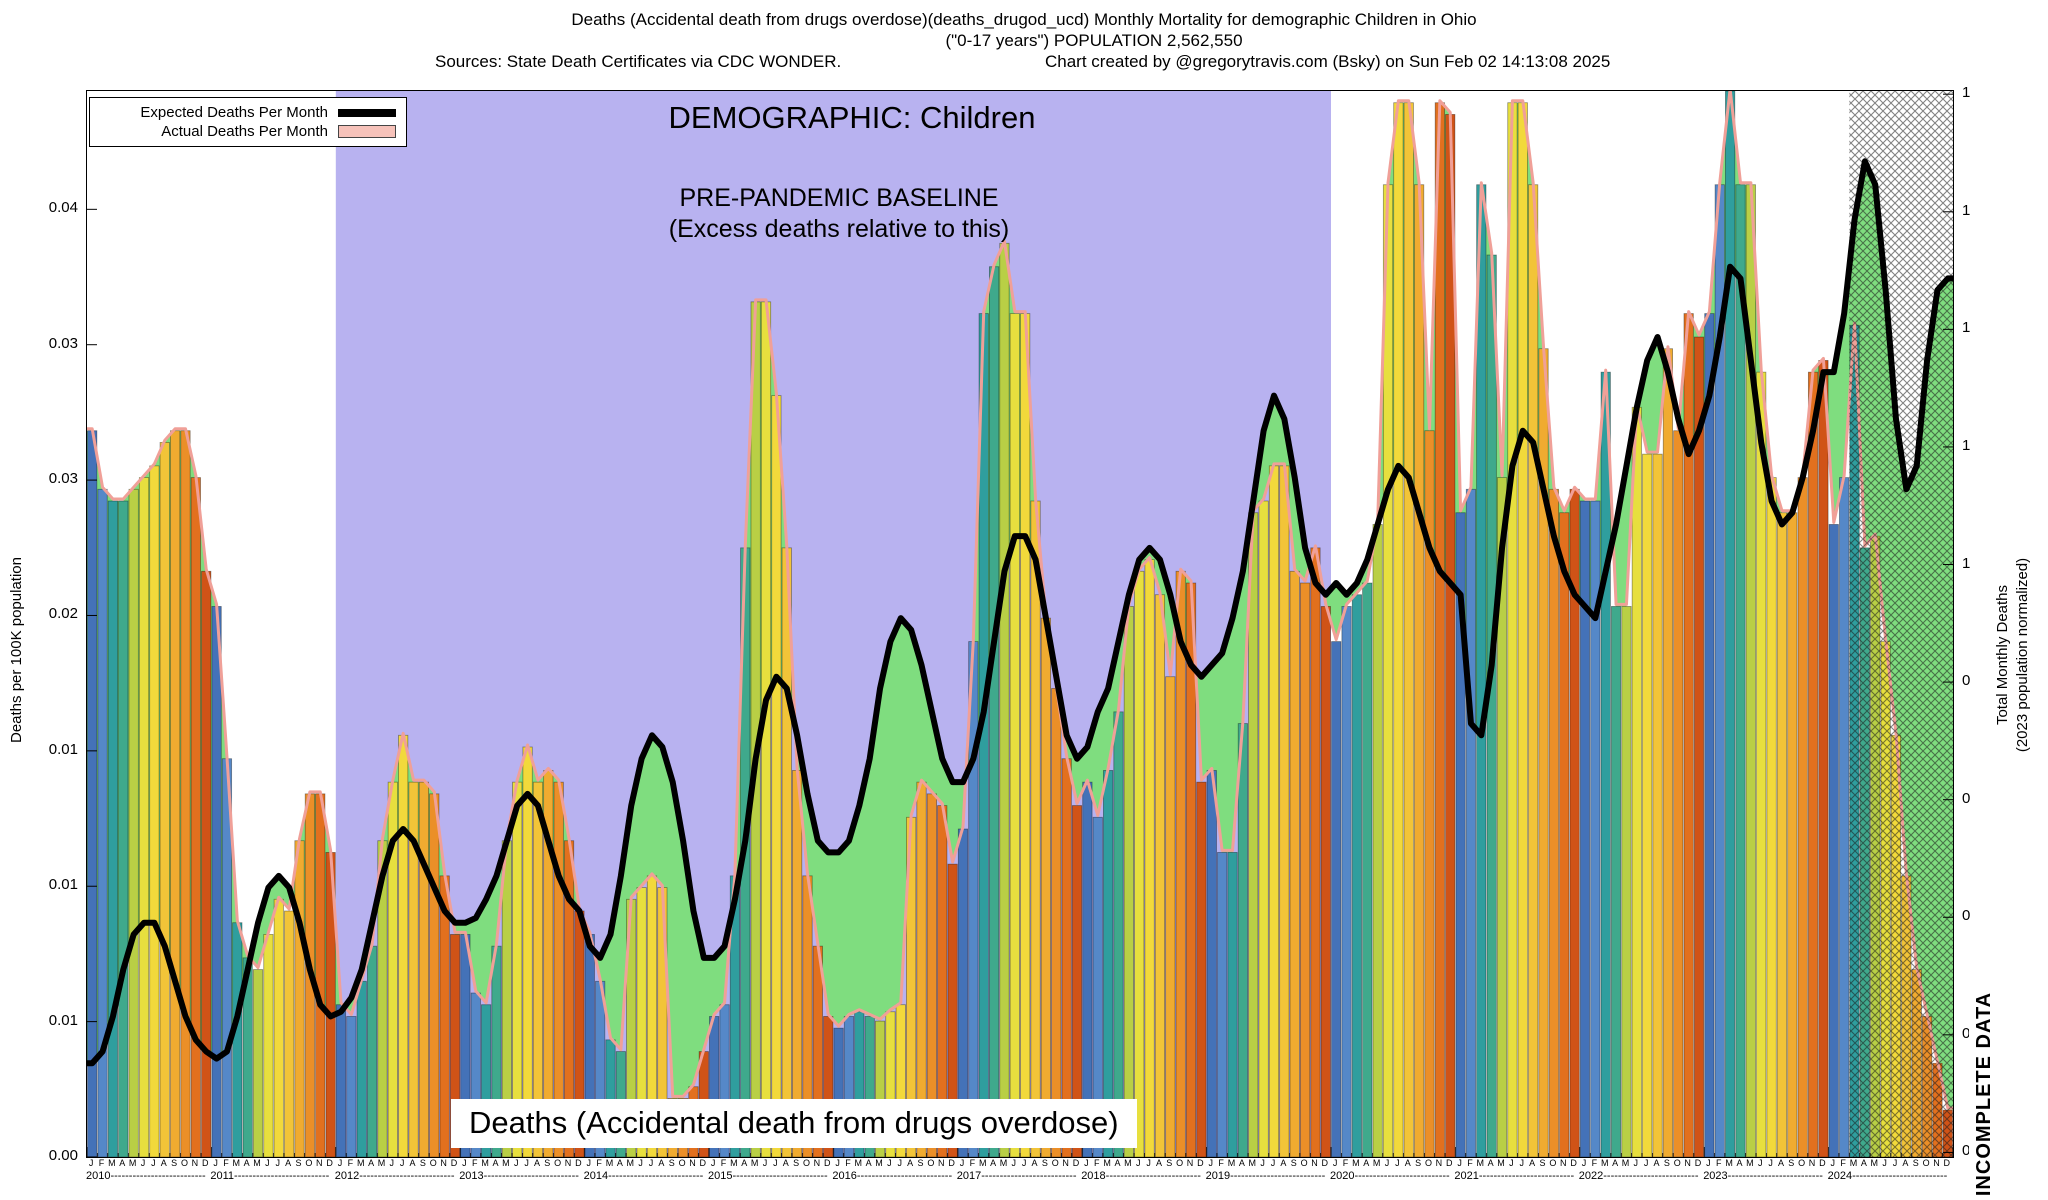 The width and height of the screenshot is (2048, 1200). I want to click on year-tick-label: 2011--------------------------, so click(270, 1176).